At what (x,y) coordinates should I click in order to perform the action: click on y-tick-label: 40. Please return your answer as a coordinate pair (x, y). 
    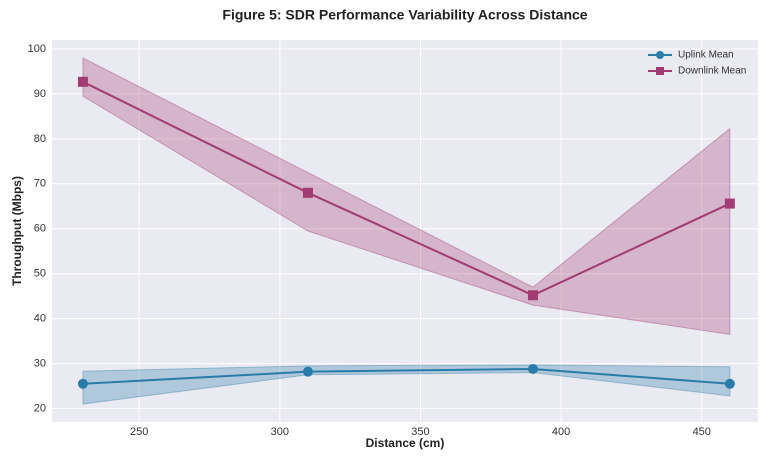
    Looking at the image, I should click on (40, 319).